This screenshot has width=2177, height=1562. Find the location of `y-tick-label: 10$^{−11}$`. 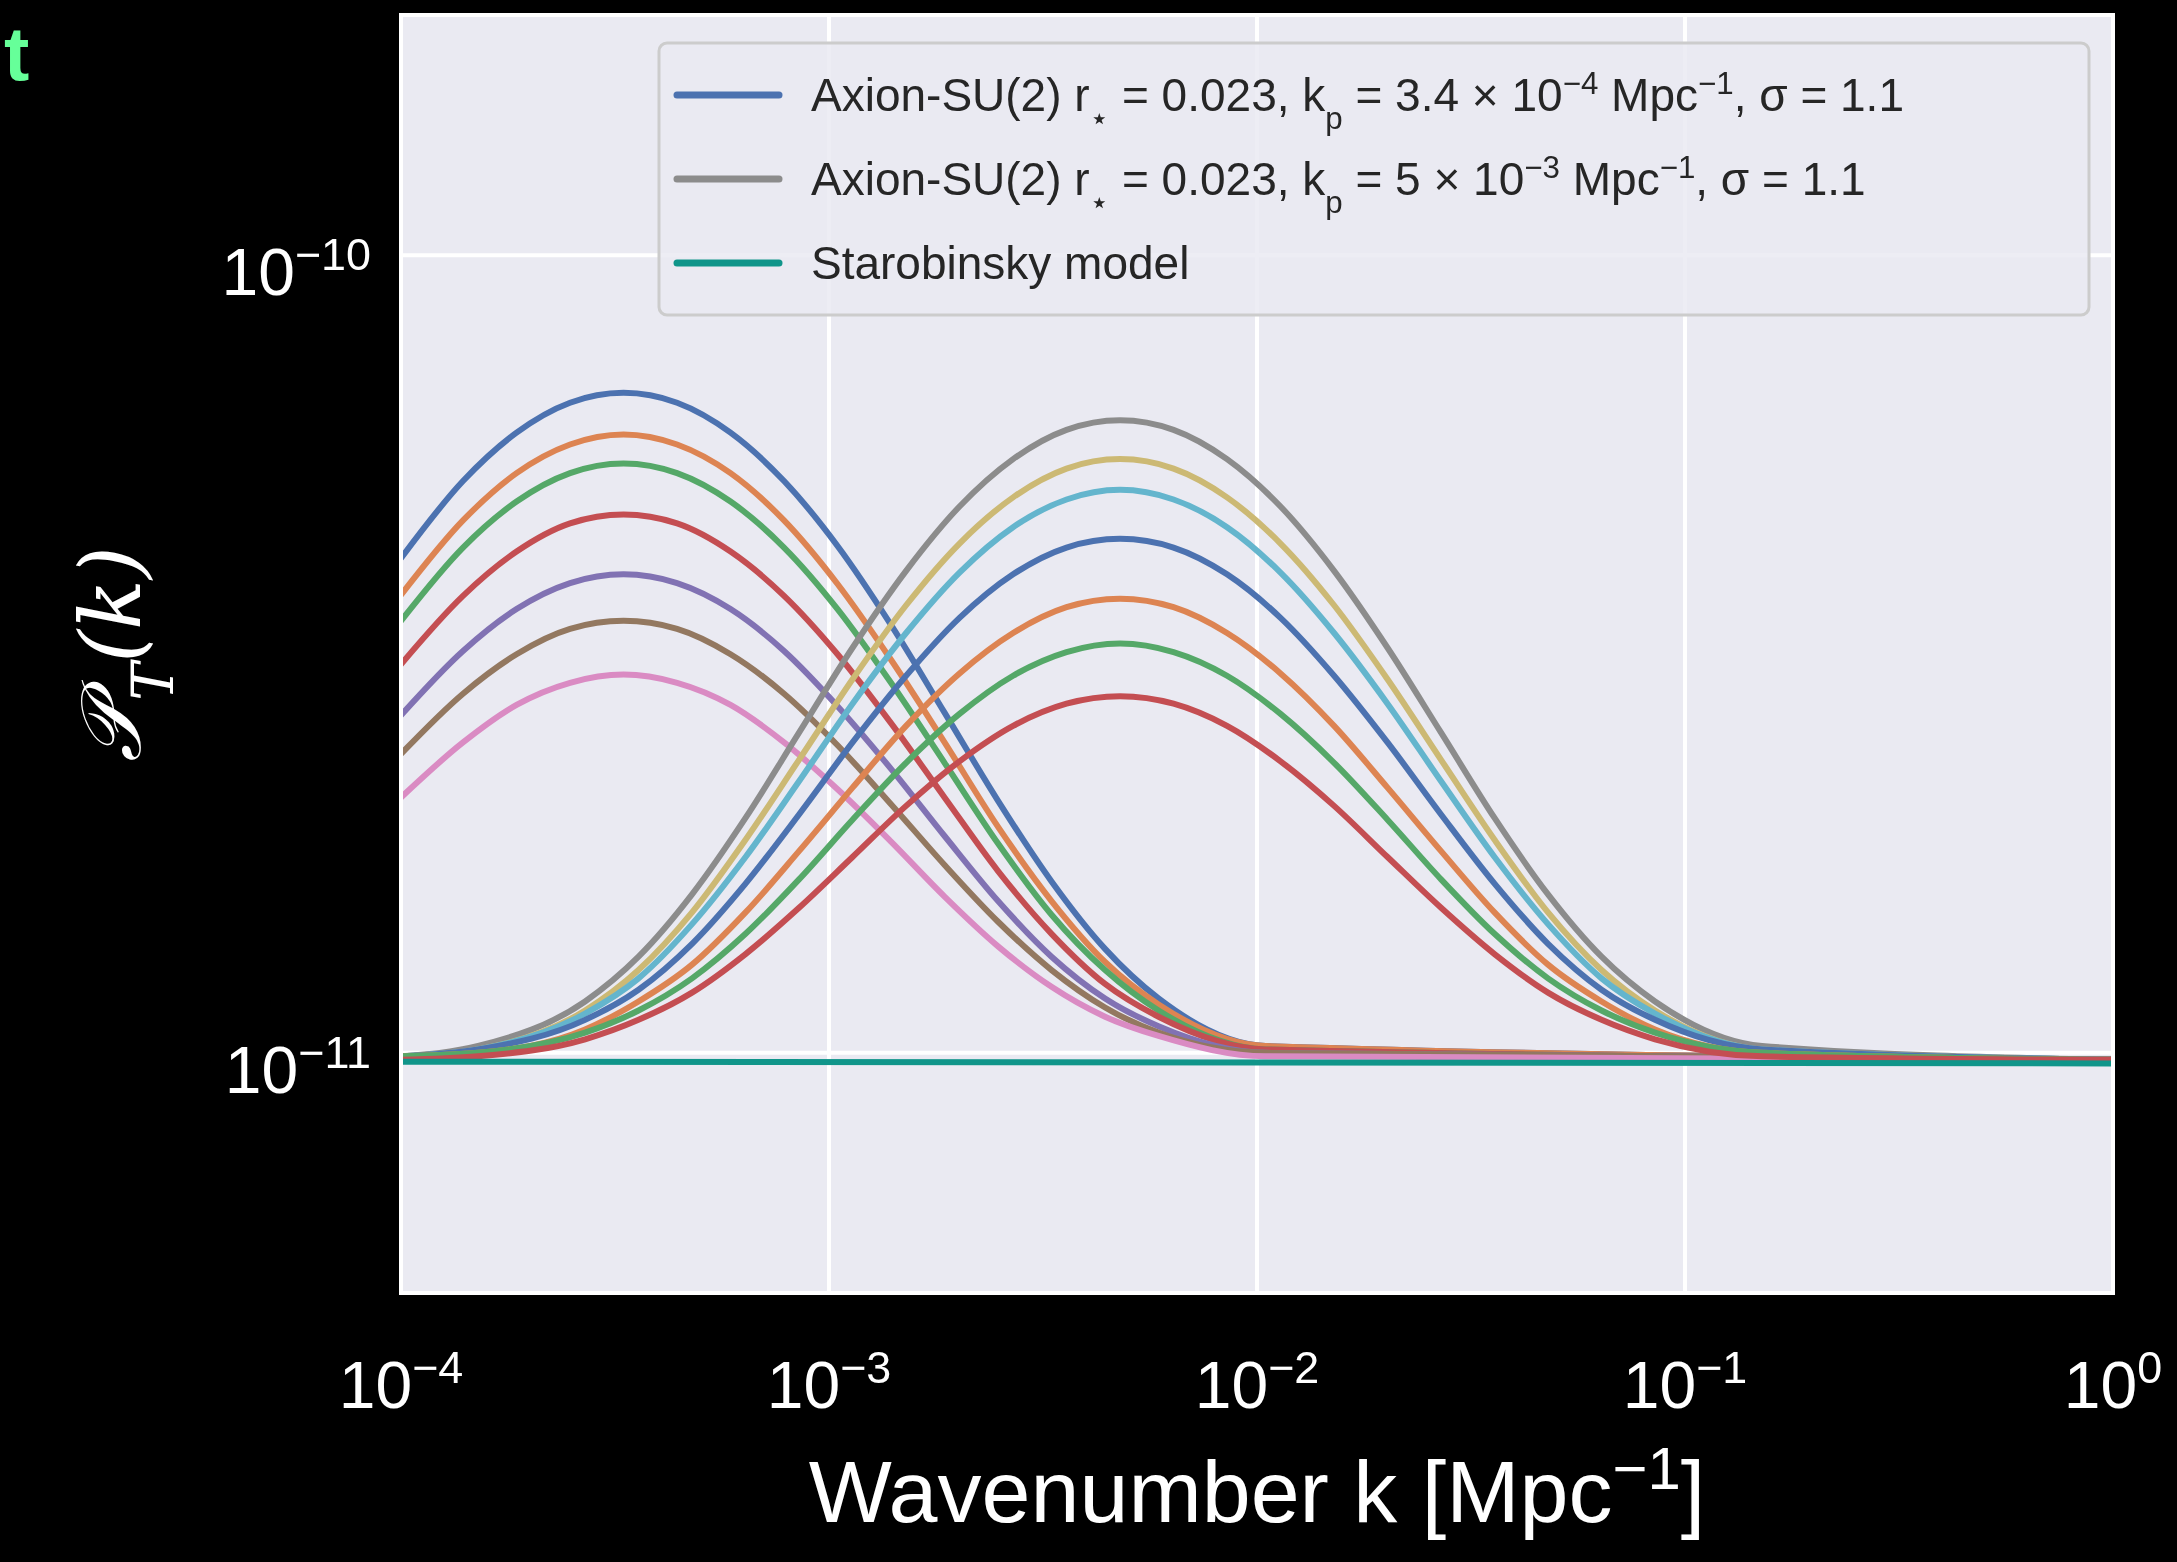

y-tick-label: 10$^{−11}$ is located at coordinates (297, 1066).